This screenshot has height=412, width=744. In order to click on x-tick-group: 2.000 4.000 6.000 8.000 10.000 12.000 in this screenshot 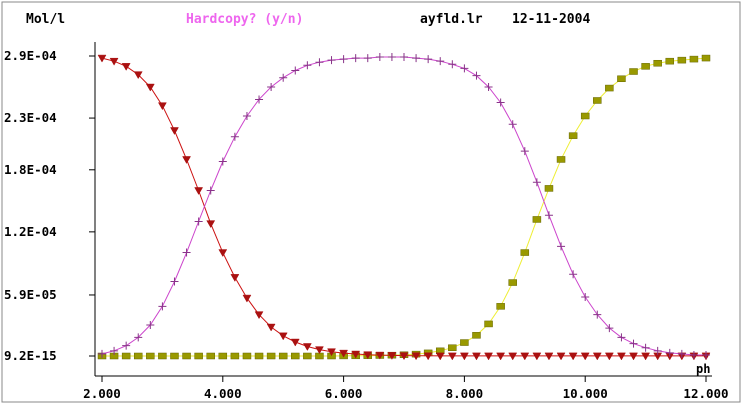, I will do `click(406, 388)`.